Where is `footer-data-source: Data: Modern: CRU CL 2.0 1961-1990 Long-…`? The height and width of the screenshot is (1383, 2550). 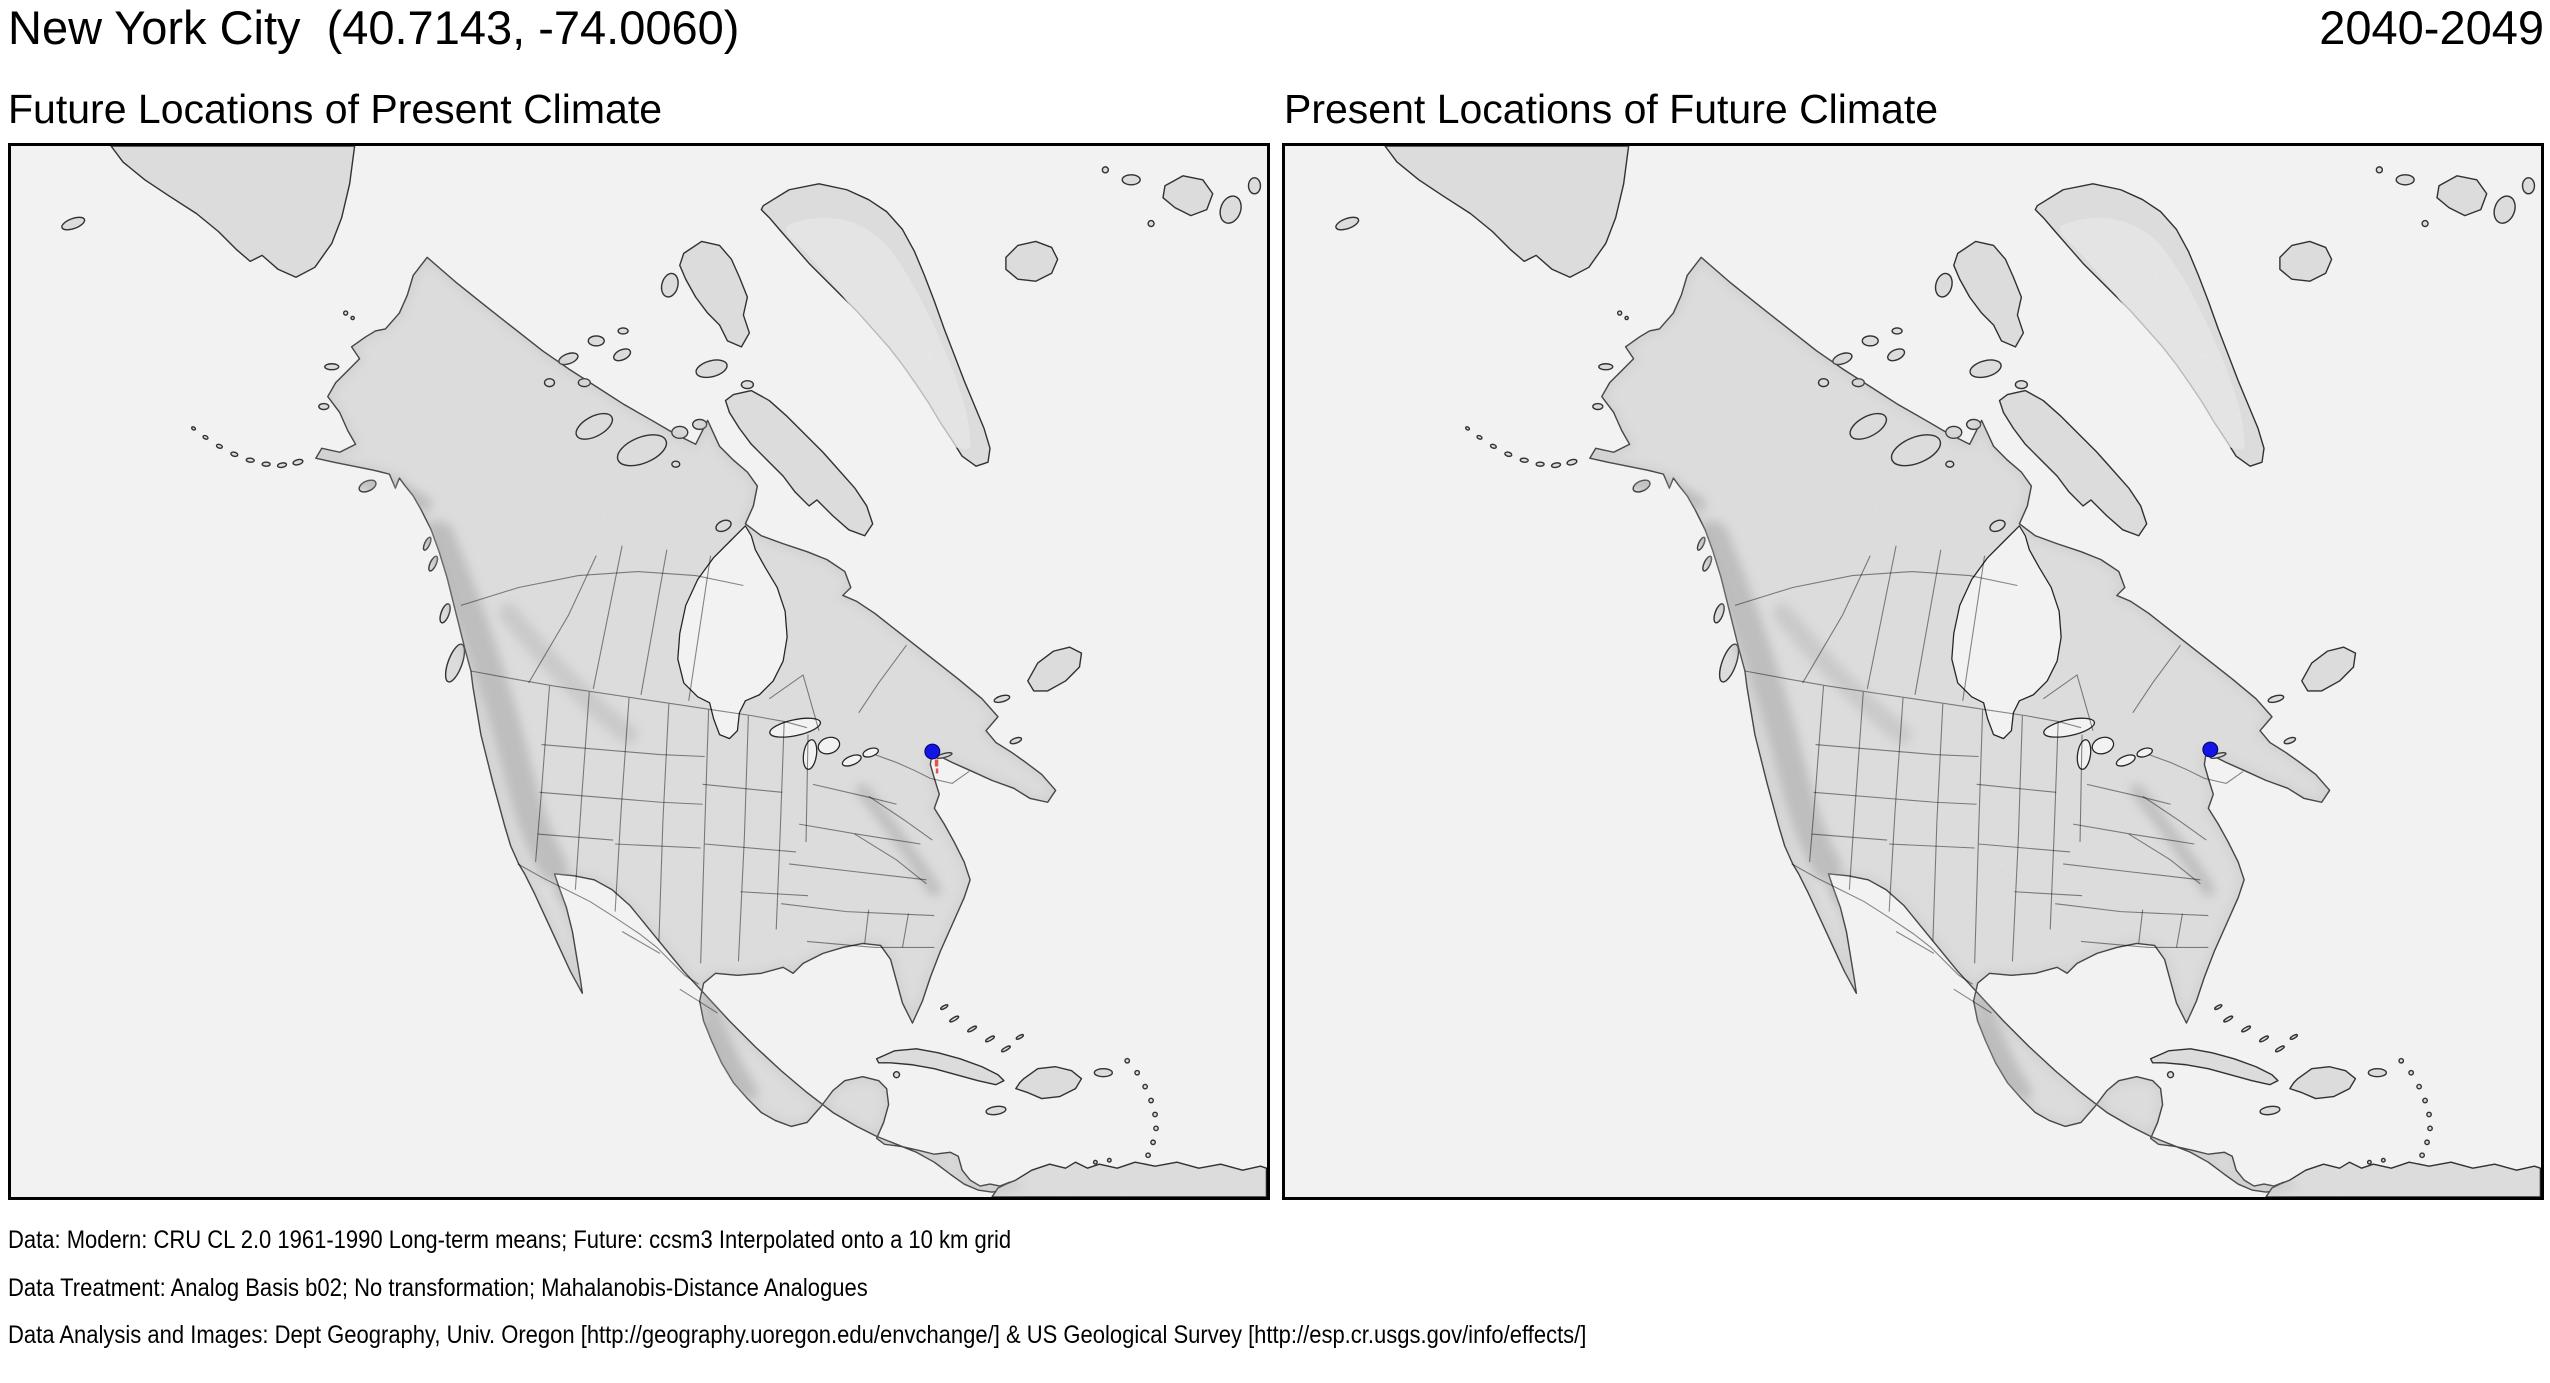
footer-data-source: Data: Modern: CRU CL 2.0 1961-1990 Long-… is located at coordinates (510, 1240).